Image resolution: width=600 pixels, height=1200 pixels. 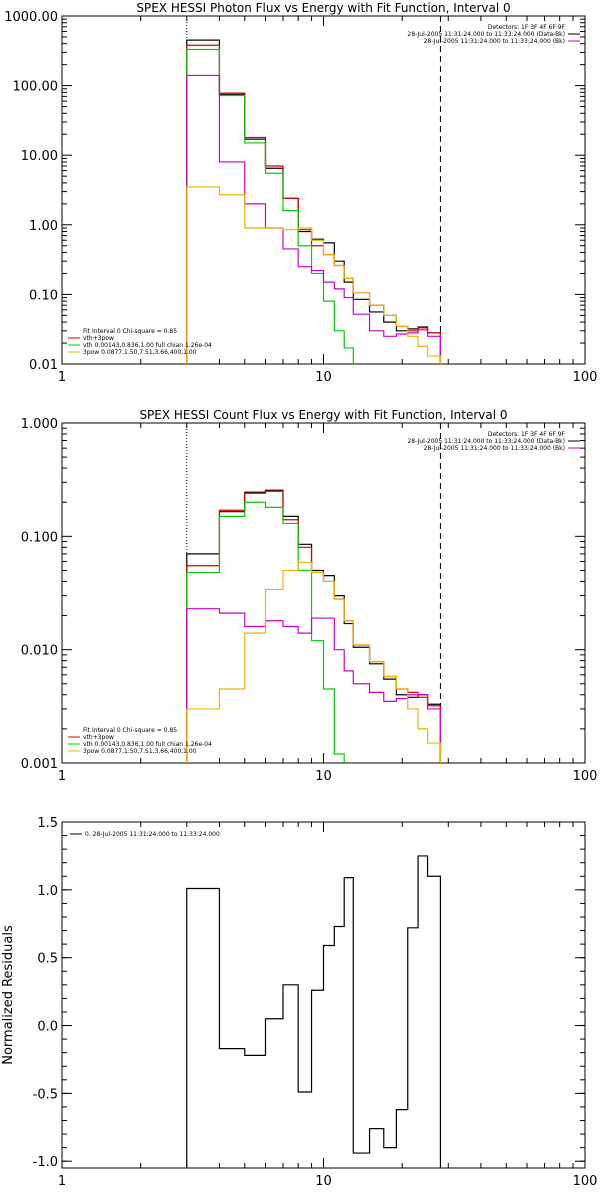 What do you see at coordinates (47, 1027) in the screenshot?
I see `y-tick-label: 0.0` at bounding box center [47, 1027].